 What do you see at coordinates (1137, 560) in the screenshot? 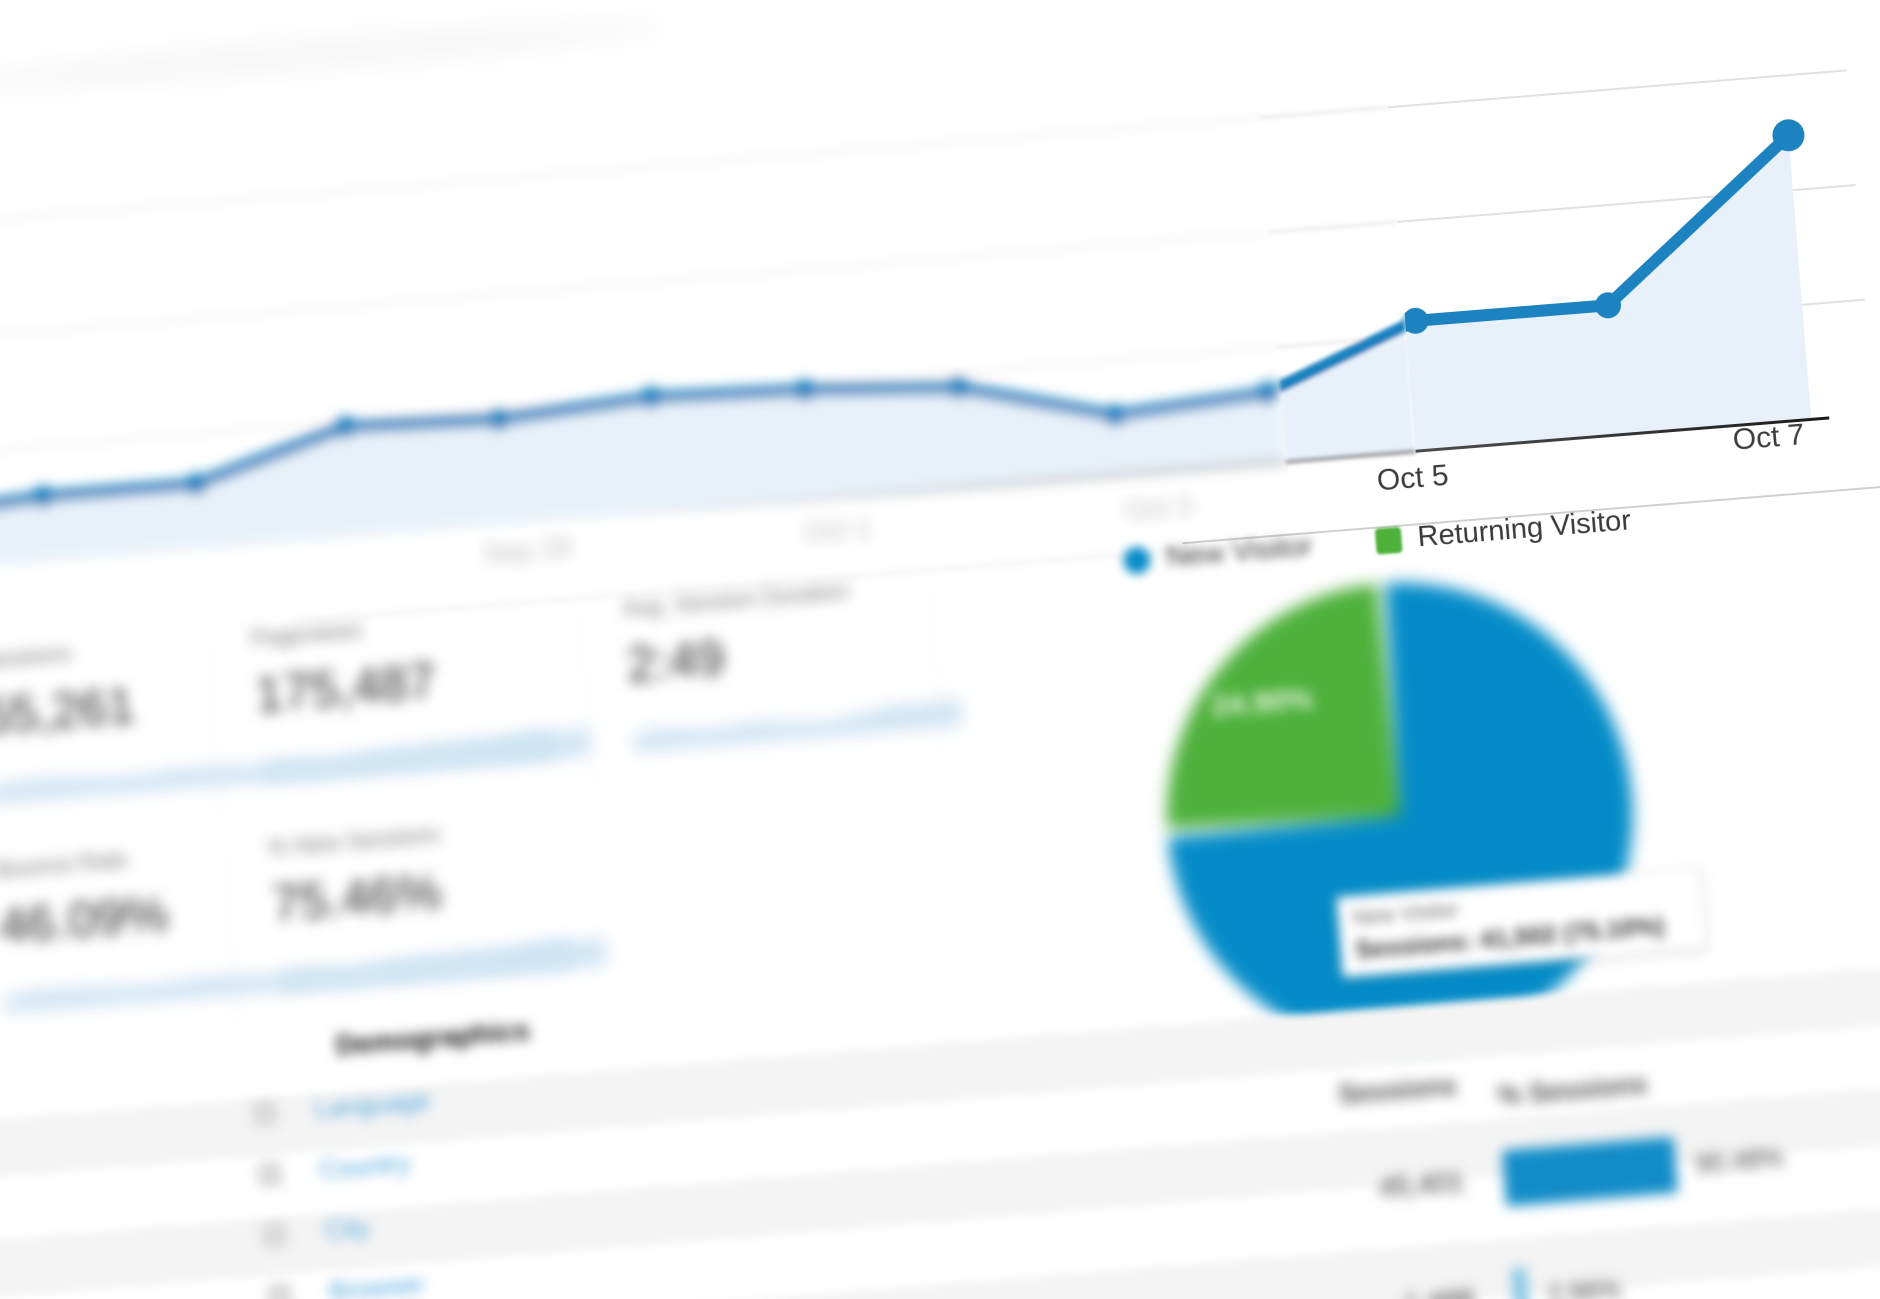
I see `new-visitor-swatch-icon` at bounding box center [1137, 560].